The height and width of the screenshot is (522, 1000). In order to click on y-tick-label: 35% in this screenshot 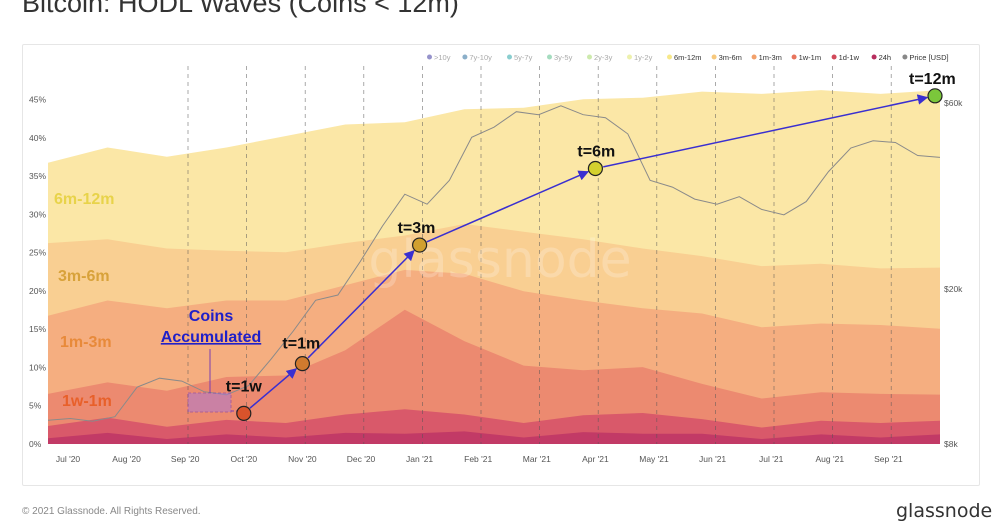, I will do `click(37, 176)`.